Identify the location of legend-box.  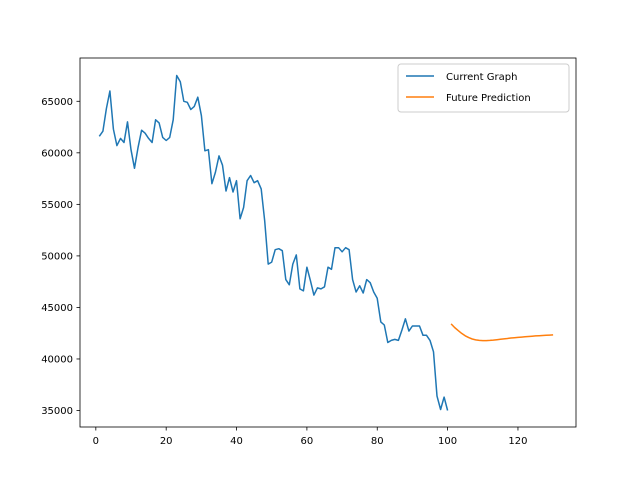
(483, 88).